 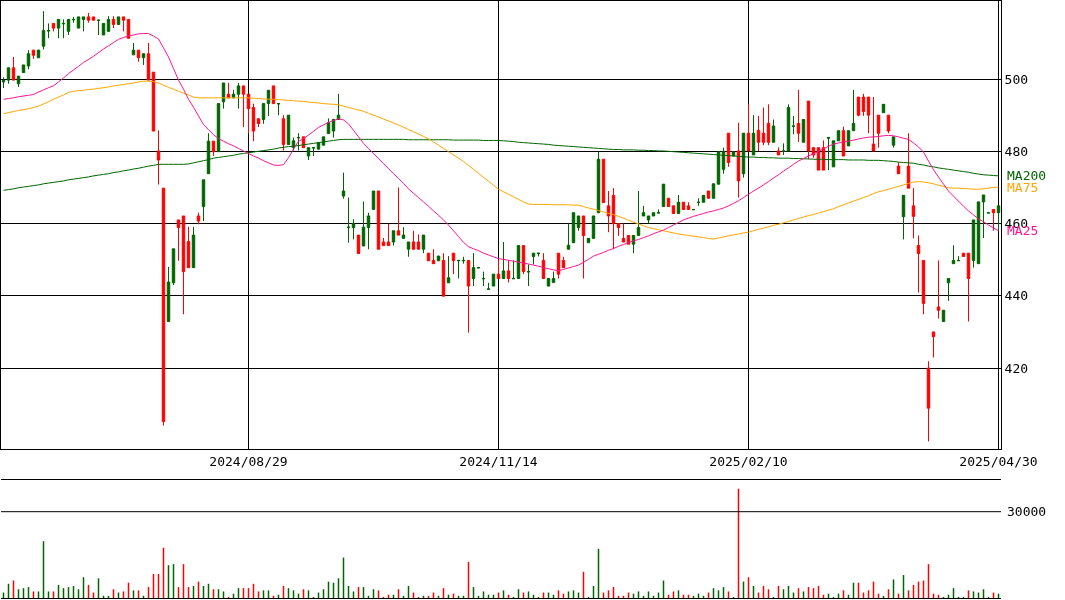 What do you see at coordinates (1016, 296) in the screenshot?
I see `y-tick-label: 440` at bounding box center [1016, 296].